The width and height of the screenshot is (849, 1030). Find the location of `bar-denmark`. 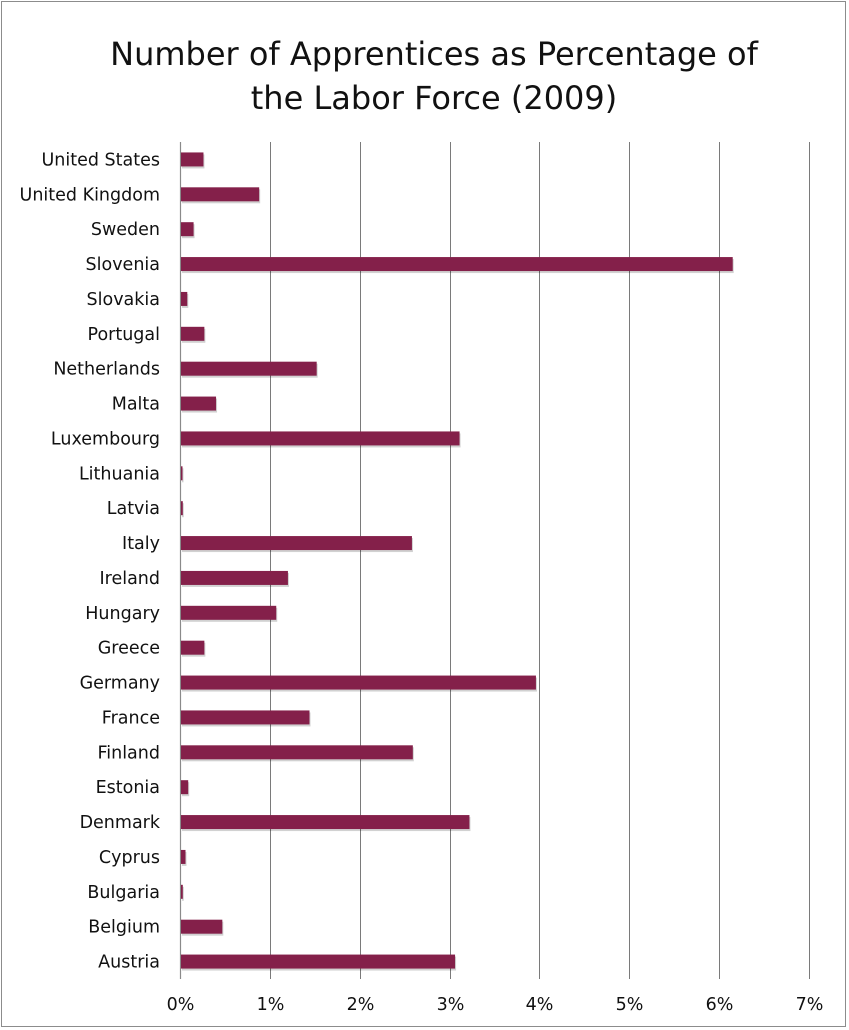

bar-denmark is located at coordinates (325, 822).